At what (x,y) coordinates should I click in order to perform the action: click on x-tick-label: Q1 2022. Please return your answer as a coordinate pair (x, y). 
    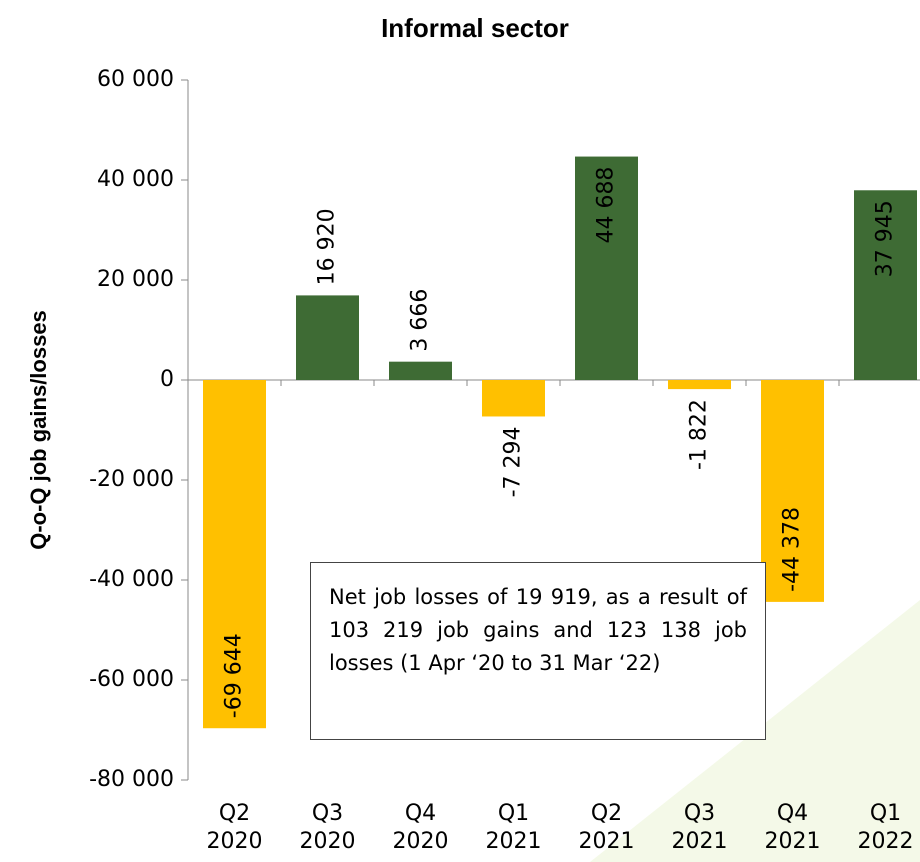
    Looking at the image, I should click on (885, 827).